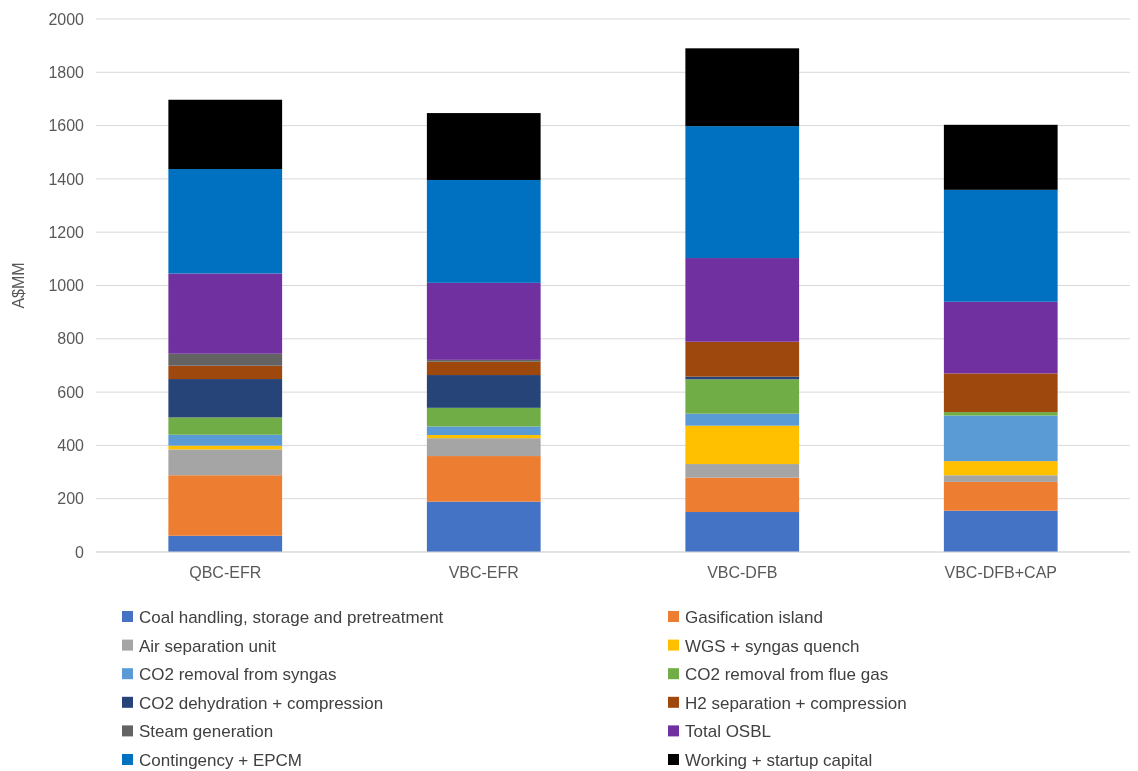  What do you see at coordinates (238, 675) in the screenshot?
I see `legend-label: CO2 removal from syngas` at bounding box center [238, 675].